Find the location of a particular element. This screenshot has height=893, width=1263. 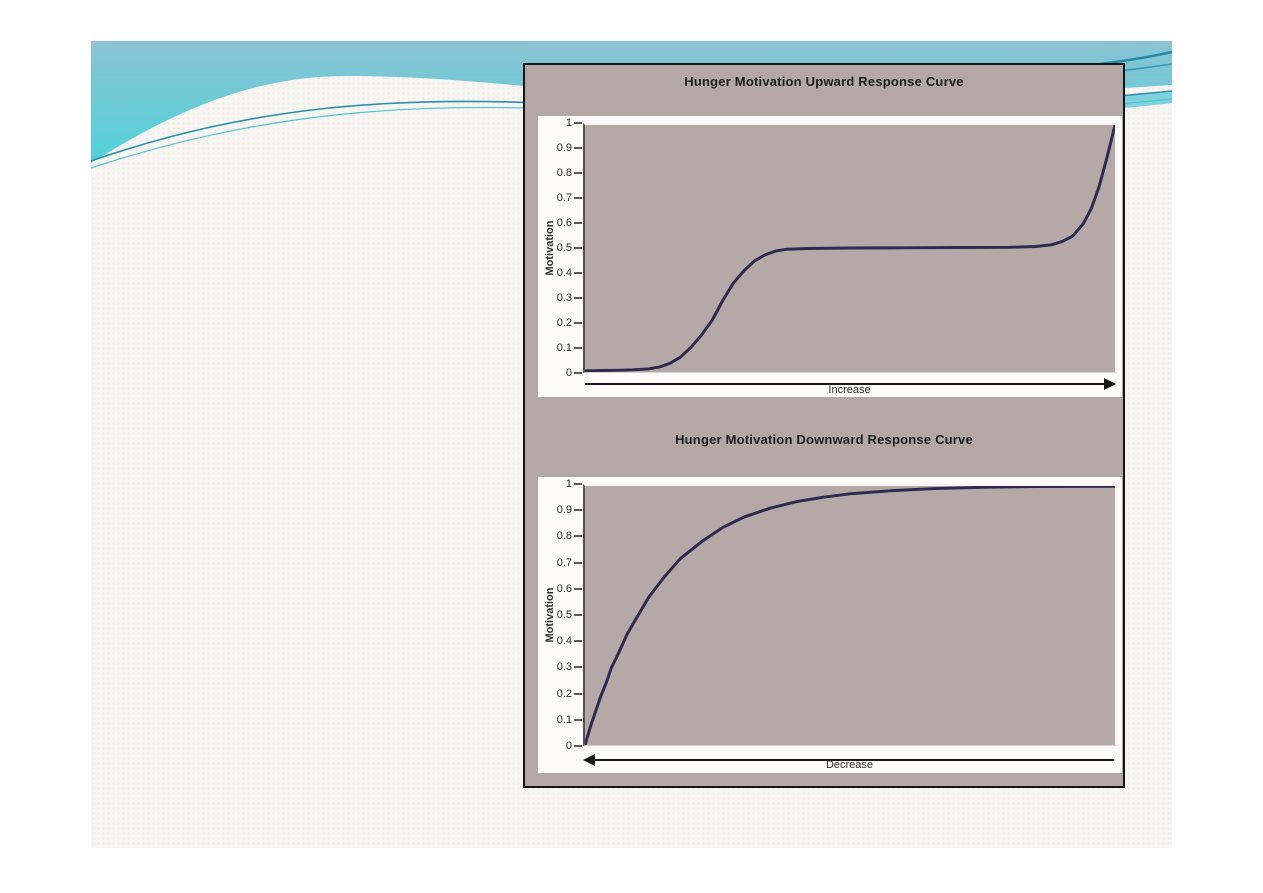

upward-response-curve is located at coordinates (850, 248).